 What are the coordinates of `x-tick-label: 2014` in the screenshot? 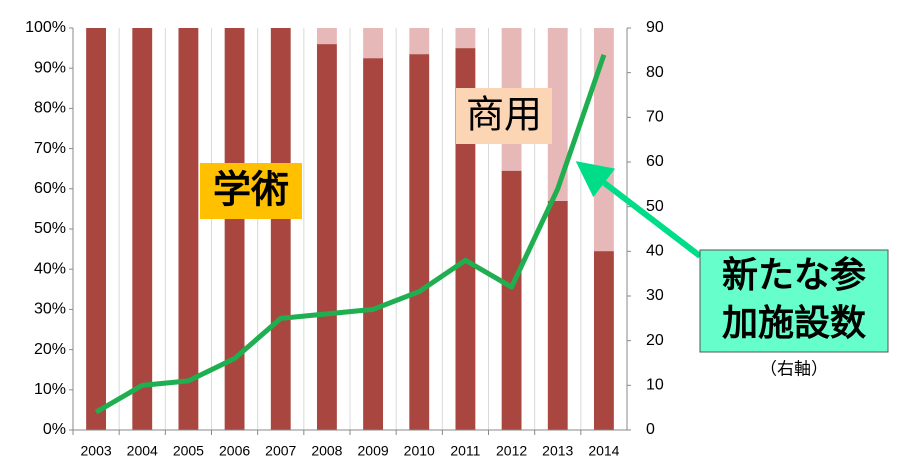 It's located at (603, 451).